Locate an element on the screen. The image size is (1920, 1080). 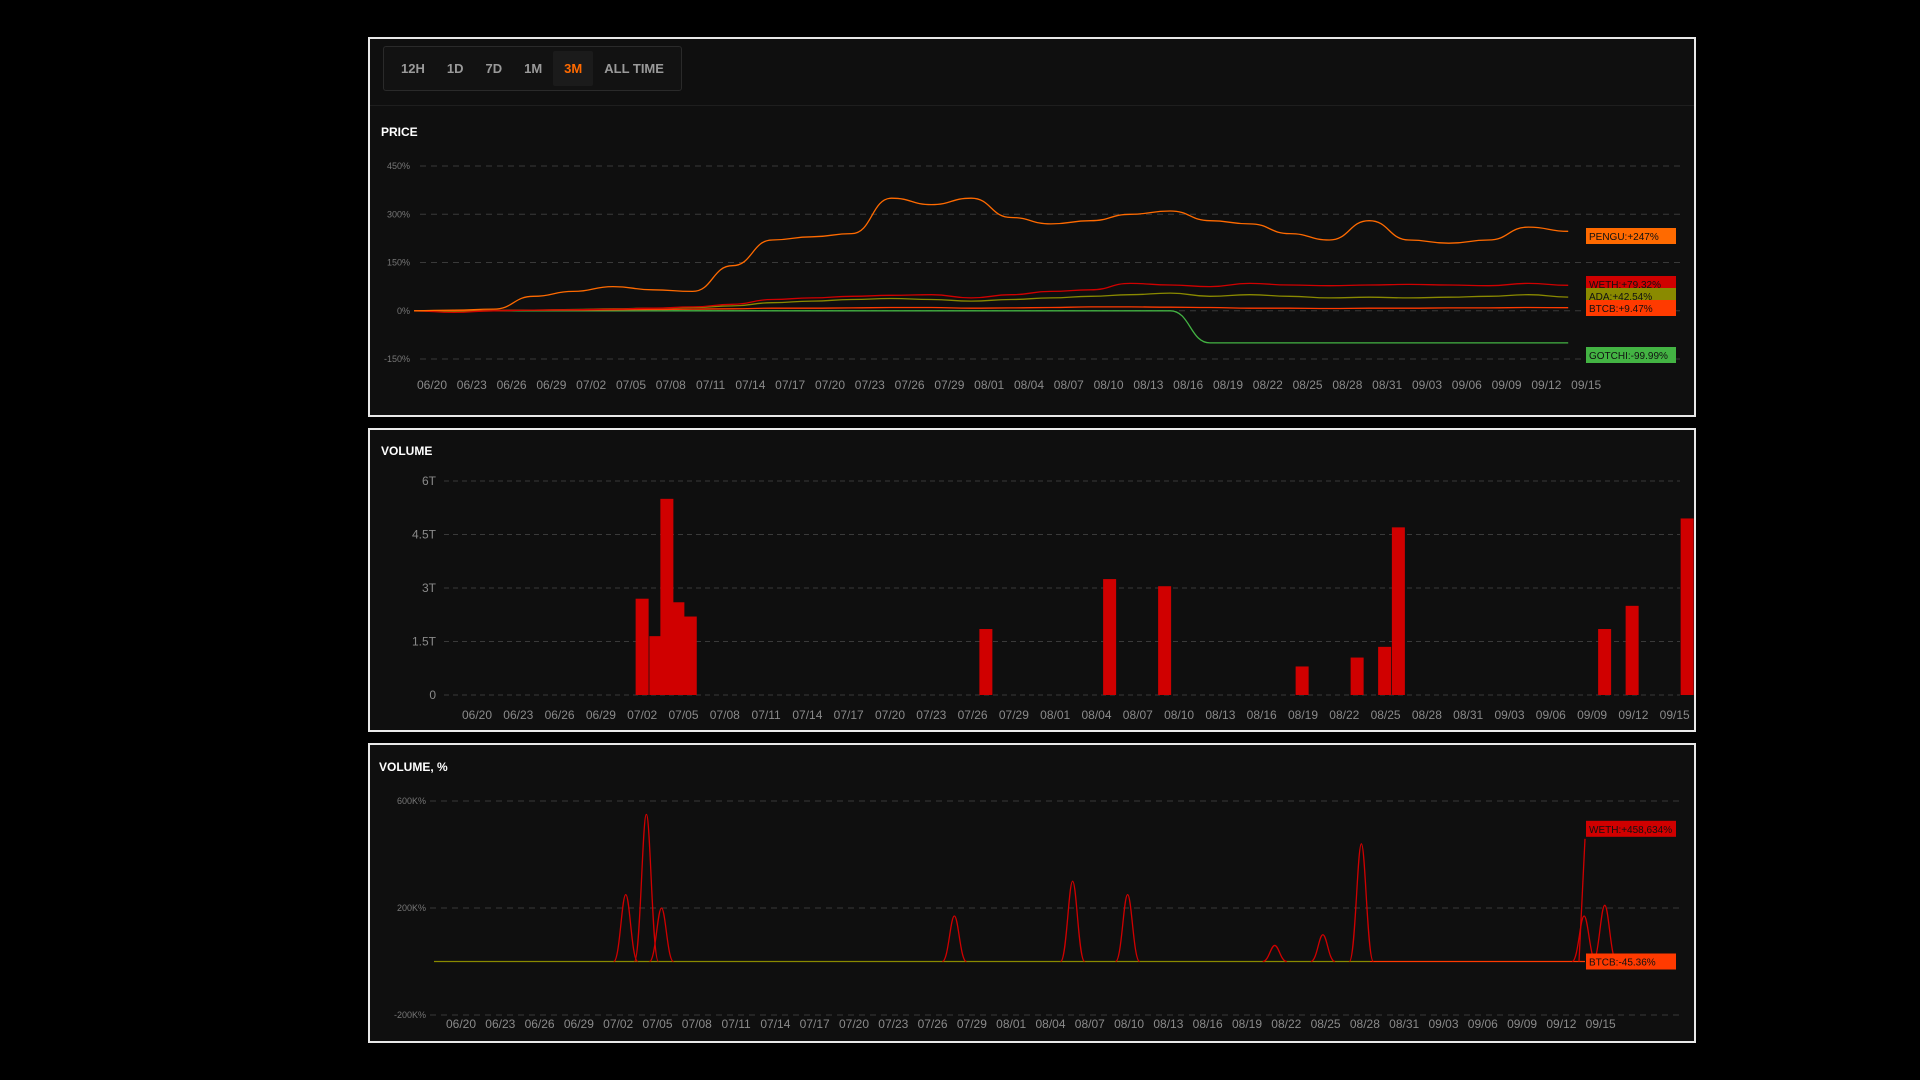
price-series-label: BTCB:+9.47% is located at coordinates (1621, 309).